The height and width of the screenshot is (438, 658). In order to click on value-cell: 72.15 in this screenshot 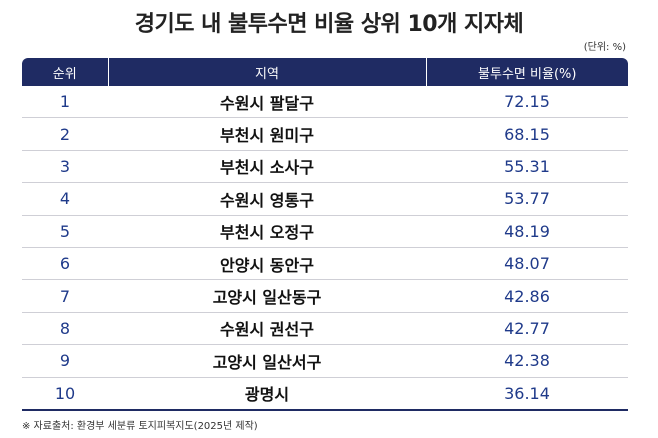, I will do `click(527, 102)`.